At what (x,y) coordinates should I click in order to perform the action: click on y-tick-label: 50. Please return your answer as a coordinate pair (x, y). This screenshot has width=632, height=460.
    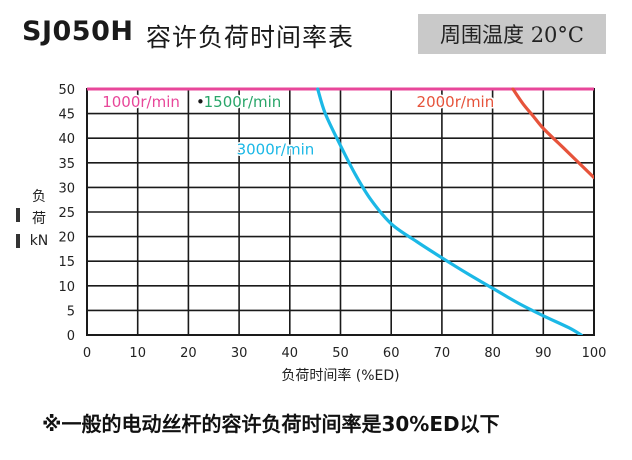
    Looking at the image, I should click on (66, 90).